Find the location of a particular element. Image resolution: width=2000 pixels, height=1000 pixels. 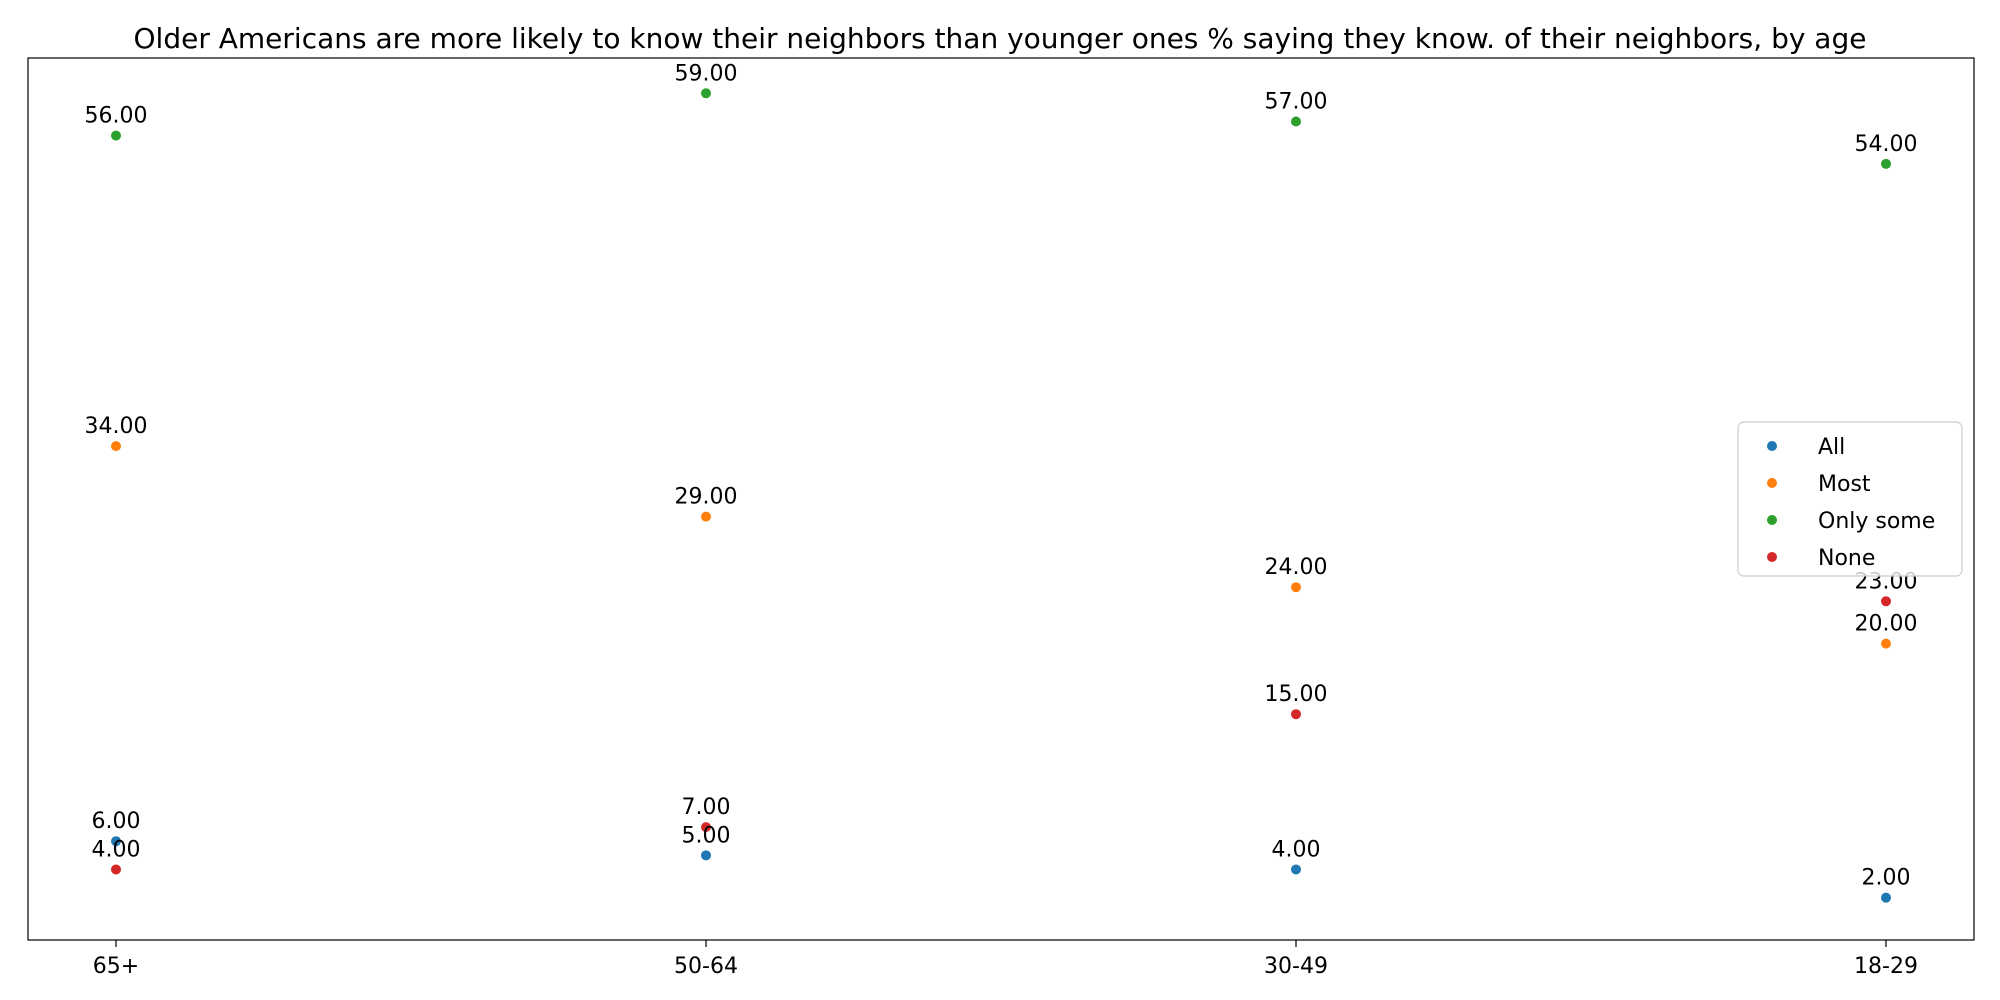

data-label: 2.00 is located at coordinates (1886, 878).